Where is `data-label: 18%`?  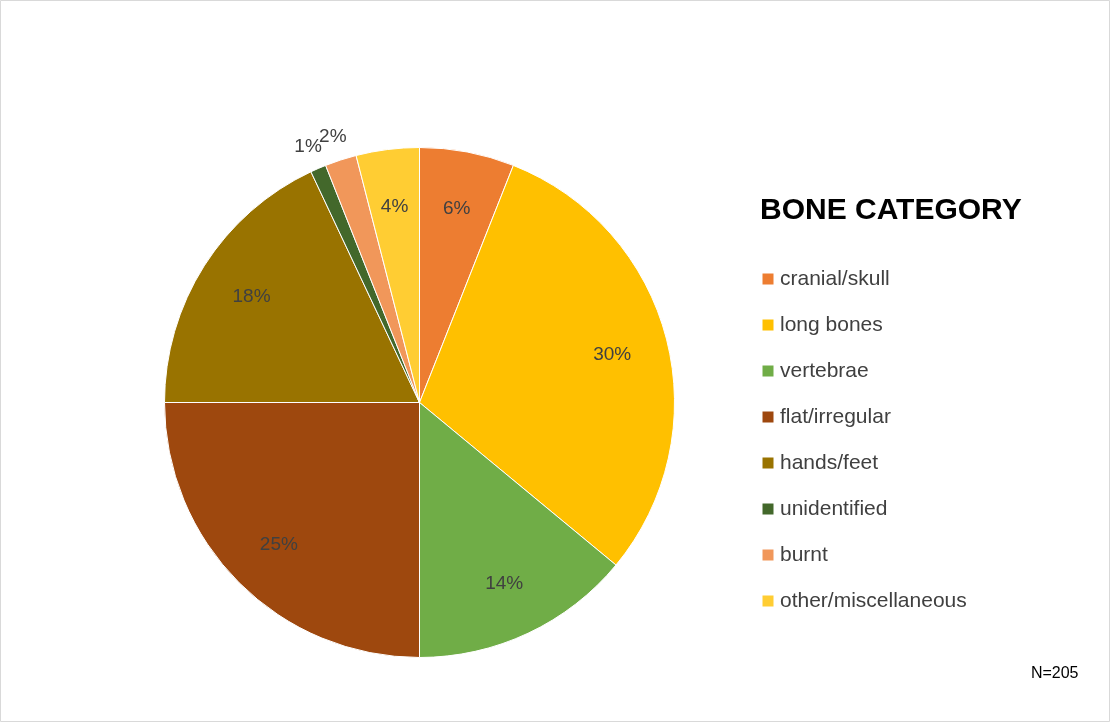
data-label: 18% is located at coordinates (251, 296).